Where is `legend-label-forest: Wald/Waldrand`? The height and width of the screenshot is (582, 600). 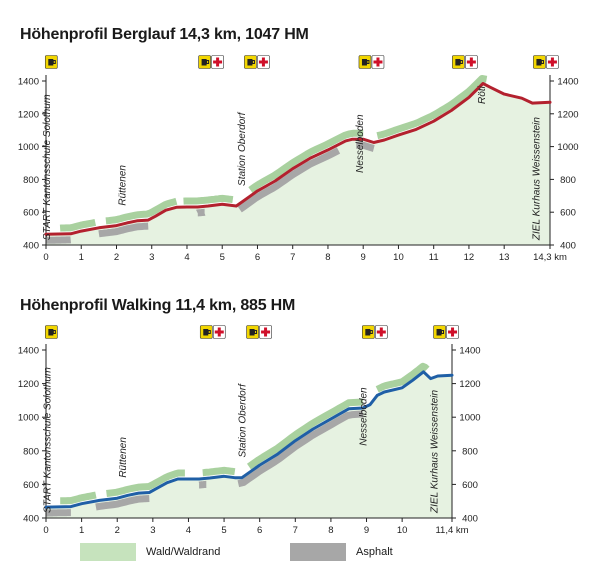
legend-label-forest: Wald/Waldrand is located at coordinates (183, 552).